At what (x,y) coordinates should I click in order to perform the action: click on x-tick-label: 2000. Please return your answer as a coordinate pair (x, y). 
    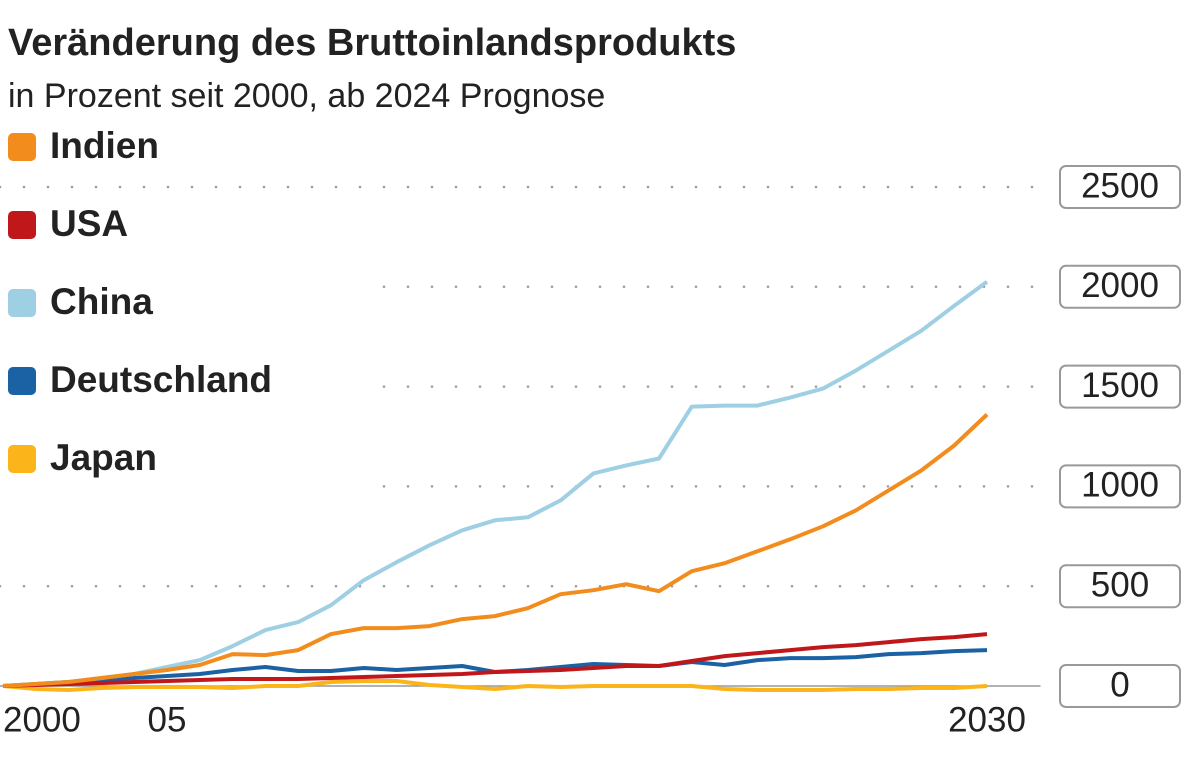
    Looking at the image, I should click on (42, 719).